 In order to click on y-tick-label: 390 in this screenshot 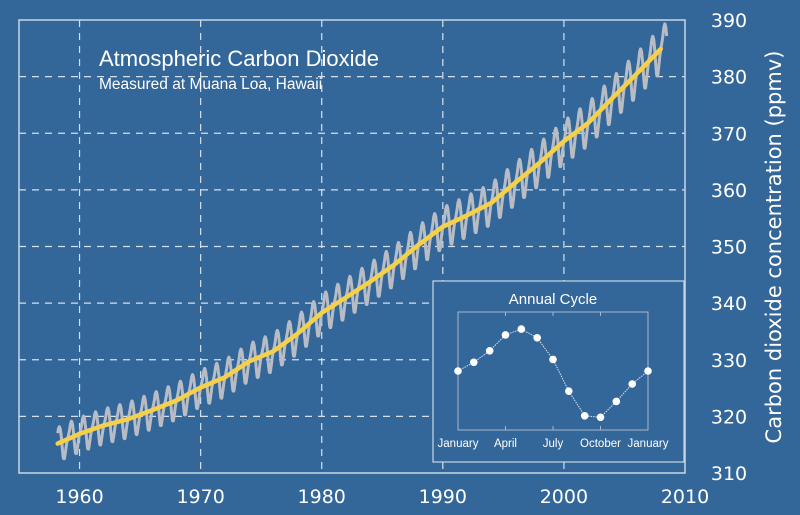, I will do `click(729, 21)`.